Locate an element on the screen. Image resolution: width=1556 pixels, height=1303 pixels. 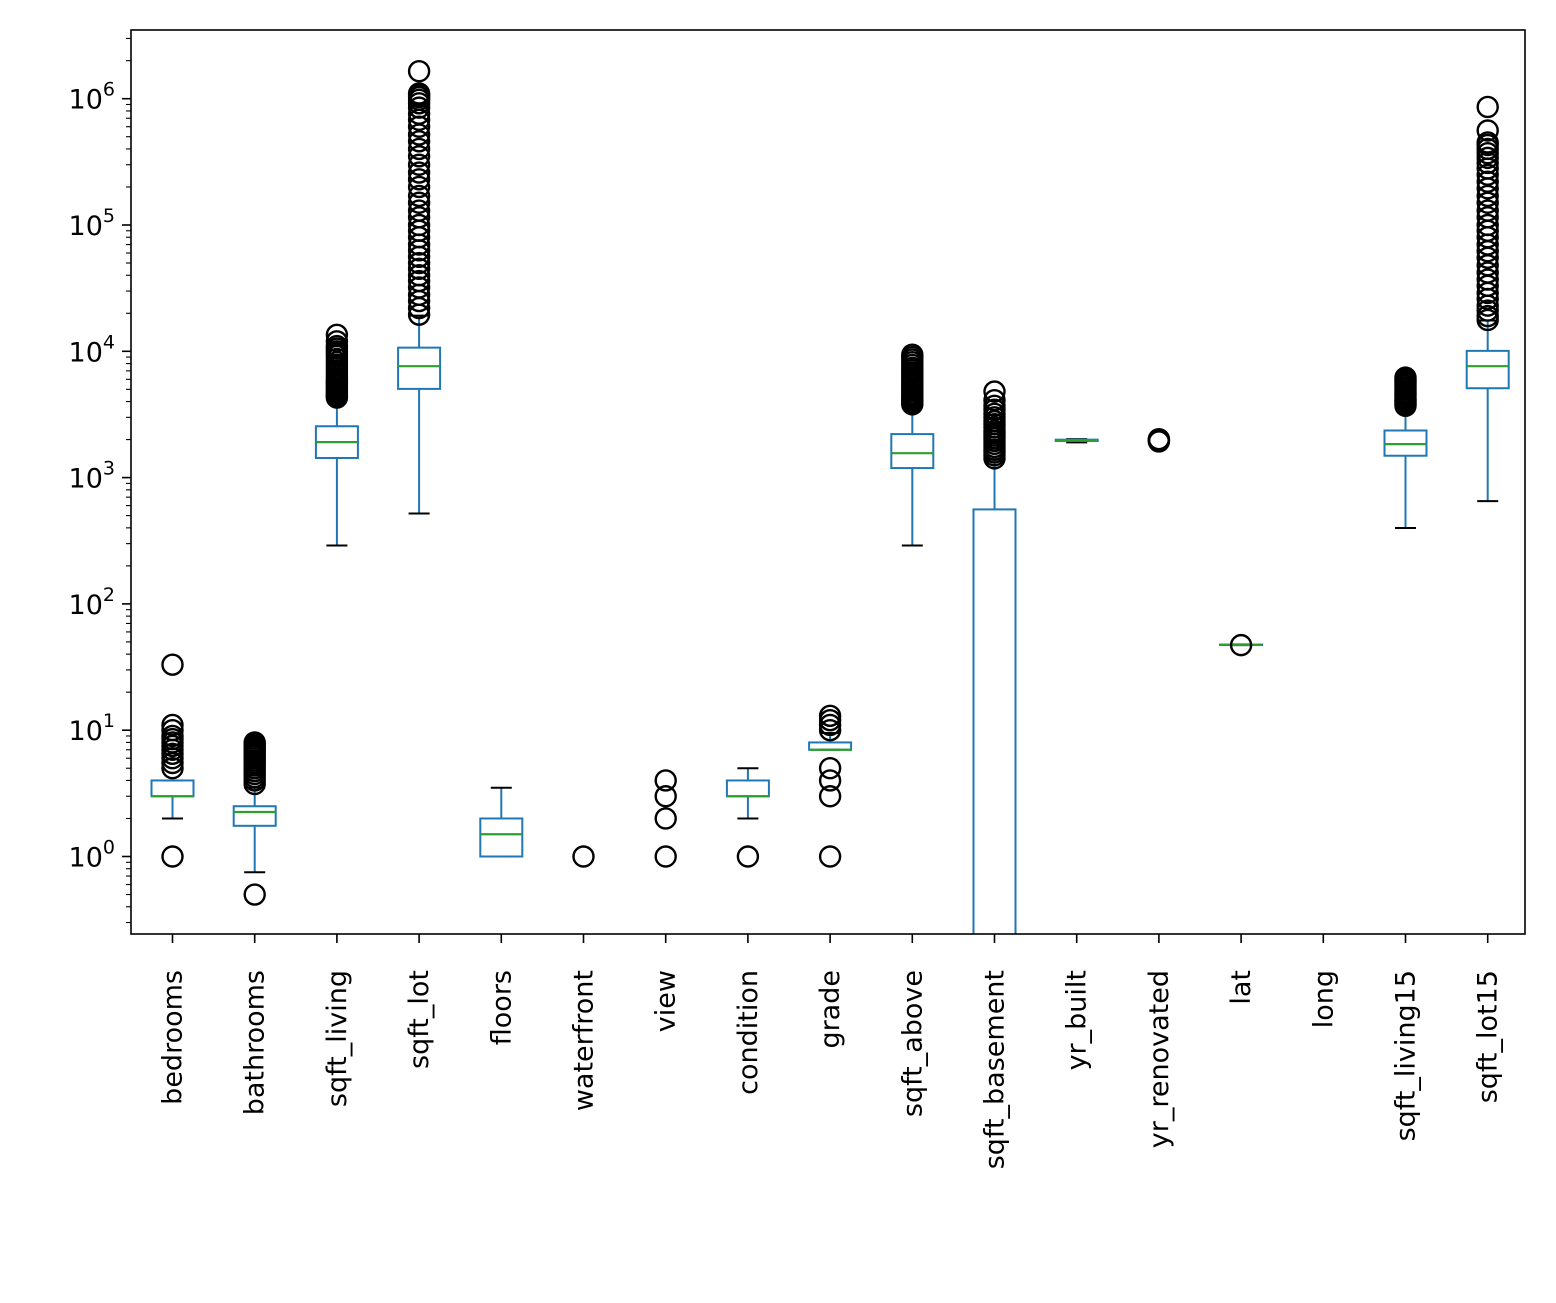
box-lat is located at coordinates (1241, 645).